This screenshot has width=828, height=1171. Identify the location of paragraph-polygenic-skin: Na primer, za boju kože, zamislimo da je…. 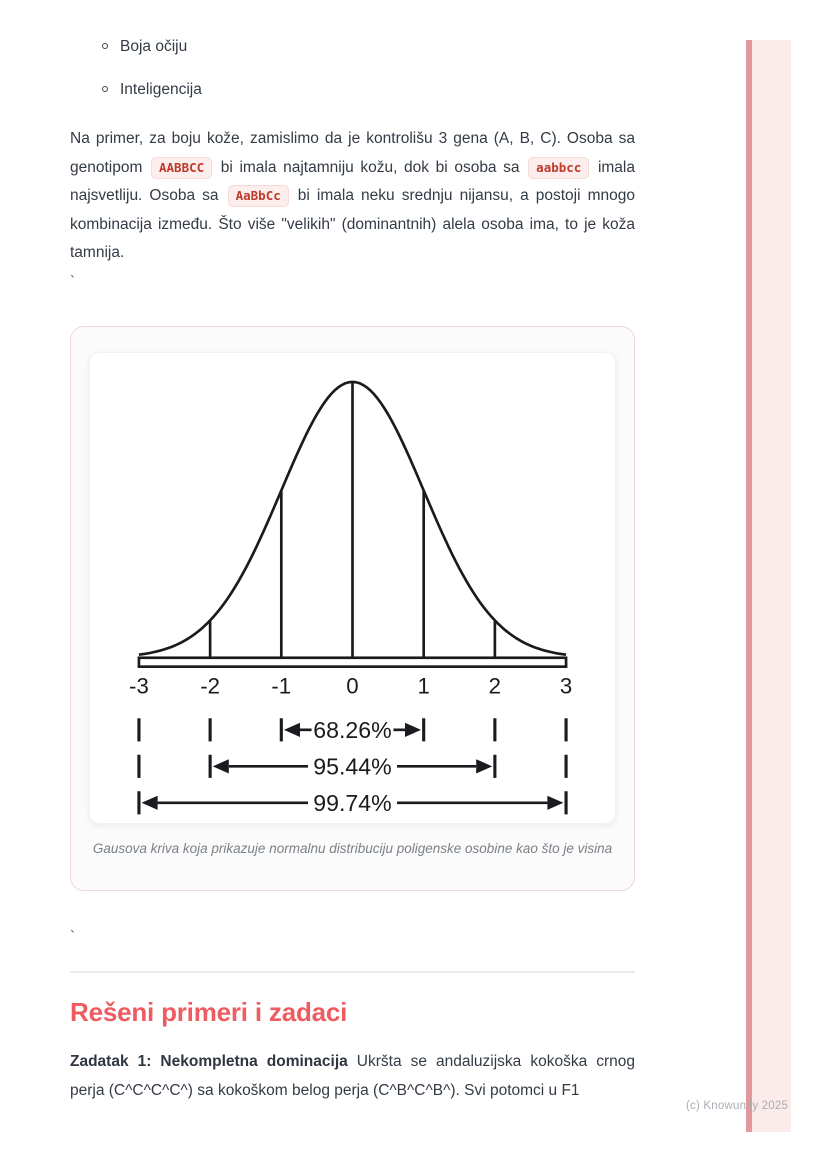
(352, 196).